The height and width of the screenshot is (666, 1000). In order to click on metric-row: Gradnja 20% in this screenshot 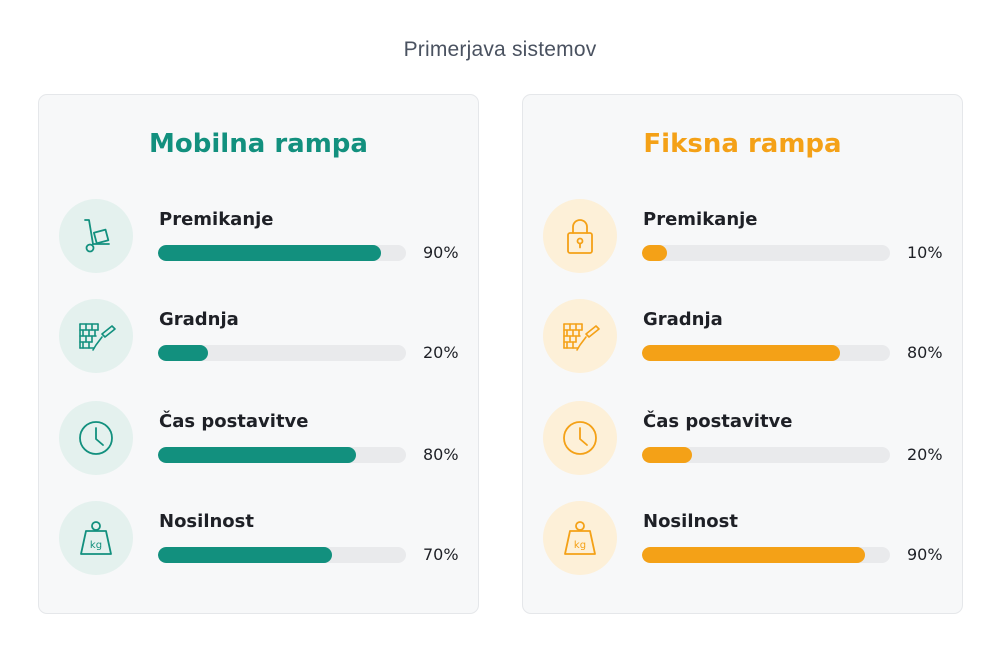, I will do `click(258, 349)`.